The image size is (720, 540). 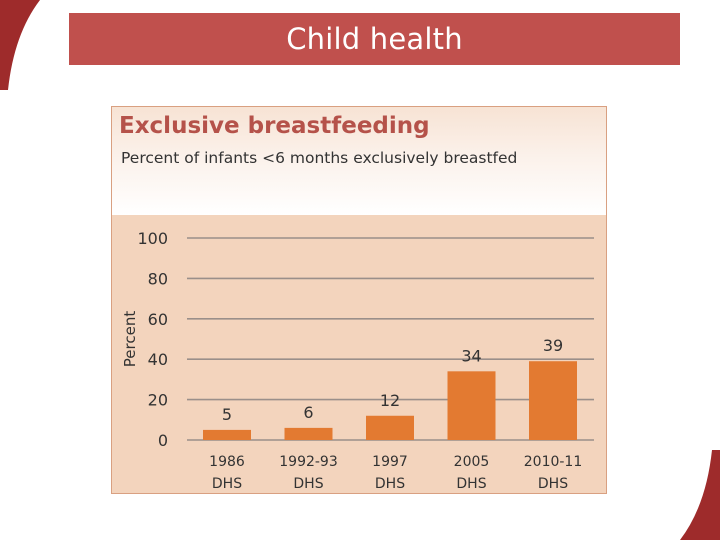 I want to click on y-tick-label: 60, so click(x=158, y=319).